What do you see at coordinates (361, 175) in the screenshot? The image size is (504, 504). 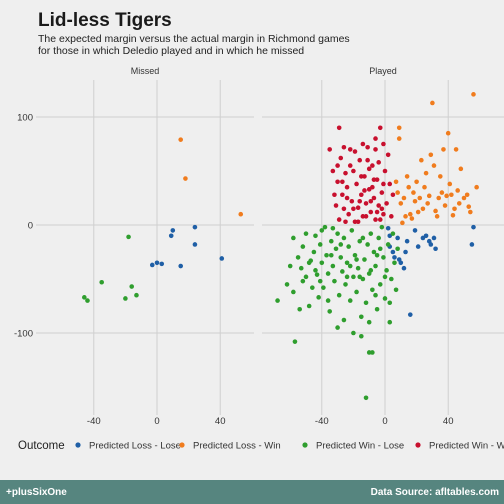 I see `series-predicted-win-win` at bounding box center [361, 175].